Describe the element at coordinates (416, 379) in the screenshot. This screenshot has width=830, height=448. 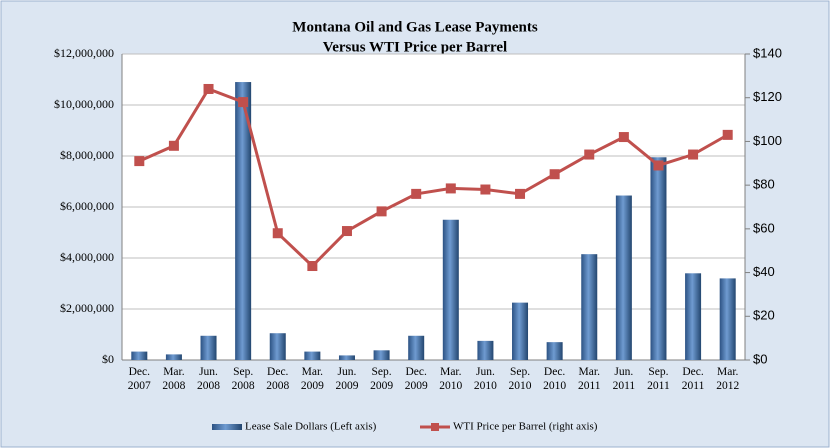
I see `x-tick-label: Dec. 2009` at that location.